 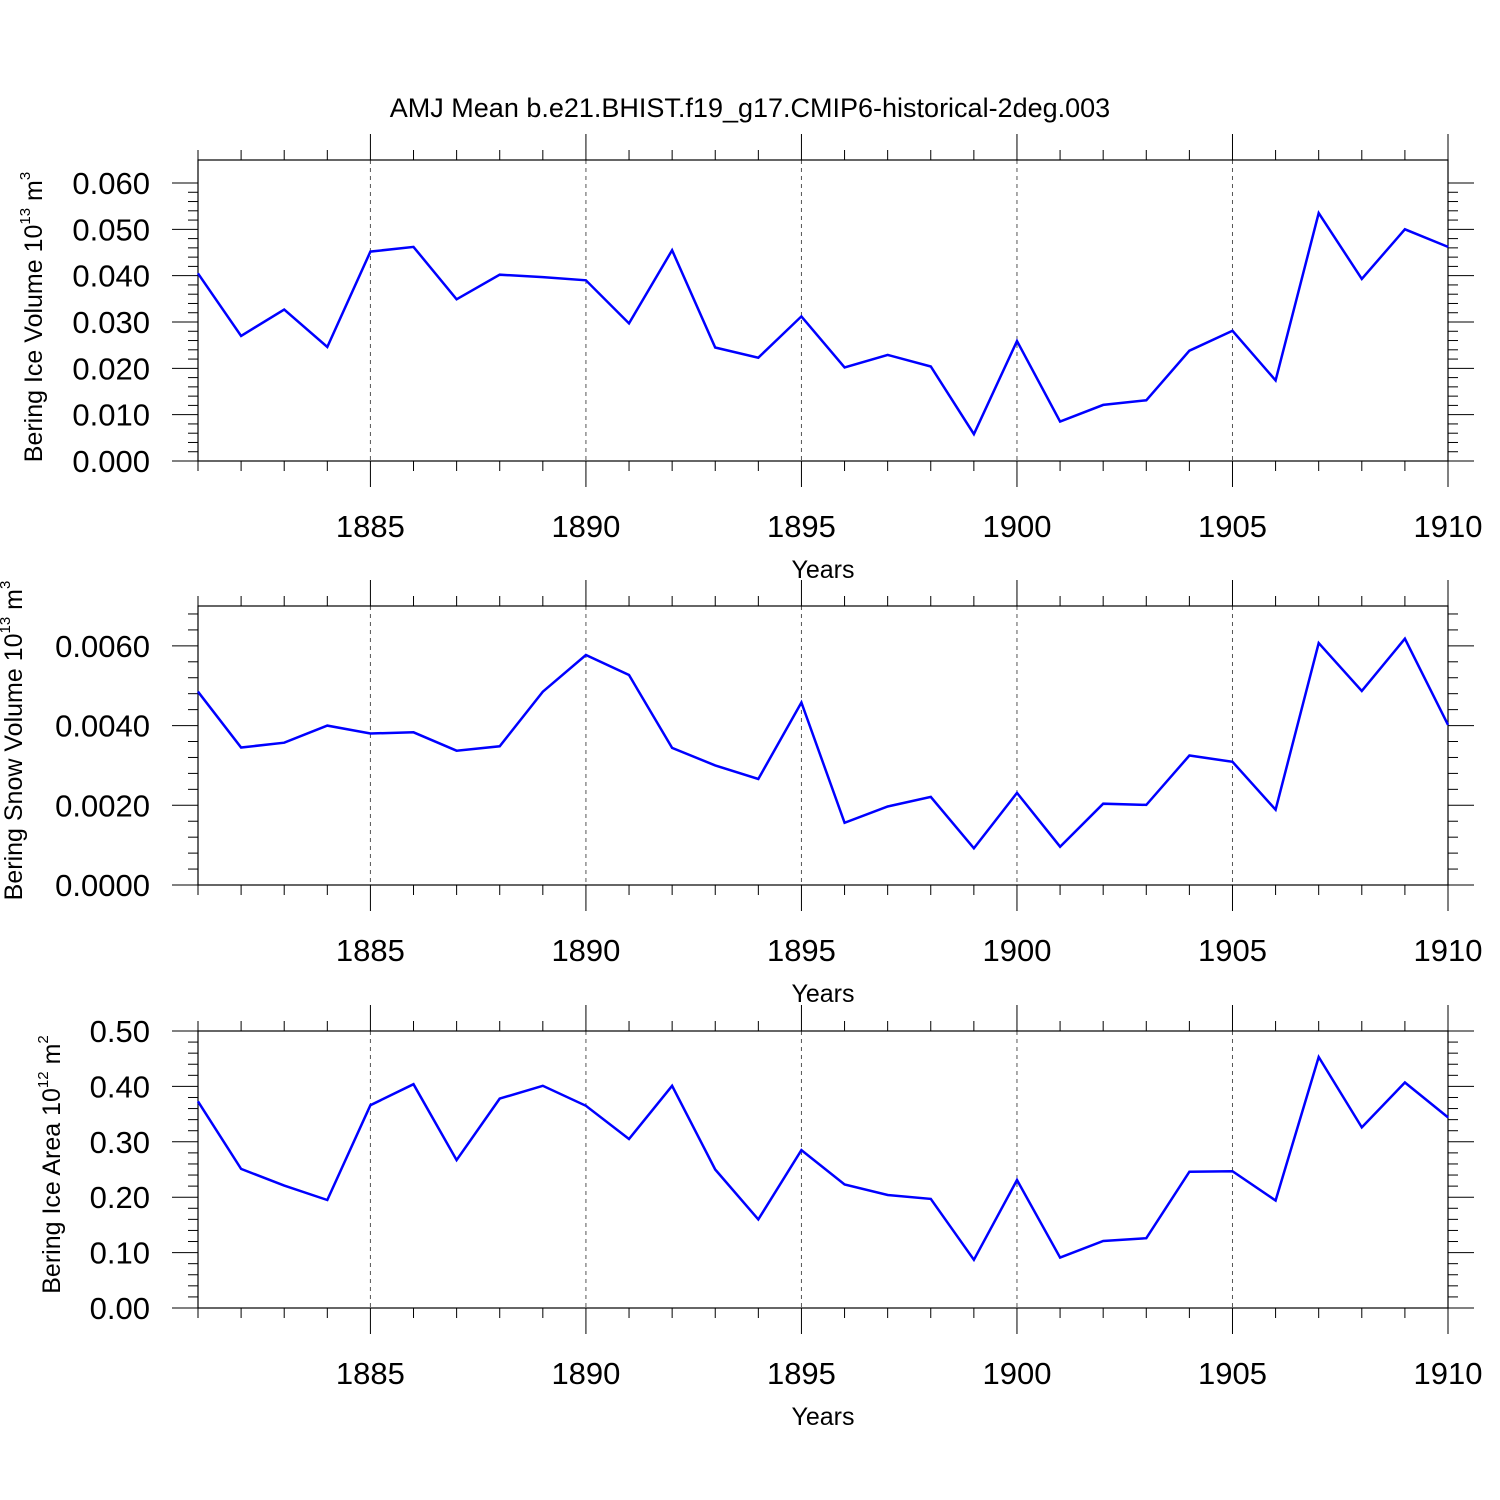 I want to click on snow-volume-series-line, so click(x=823, y=743).